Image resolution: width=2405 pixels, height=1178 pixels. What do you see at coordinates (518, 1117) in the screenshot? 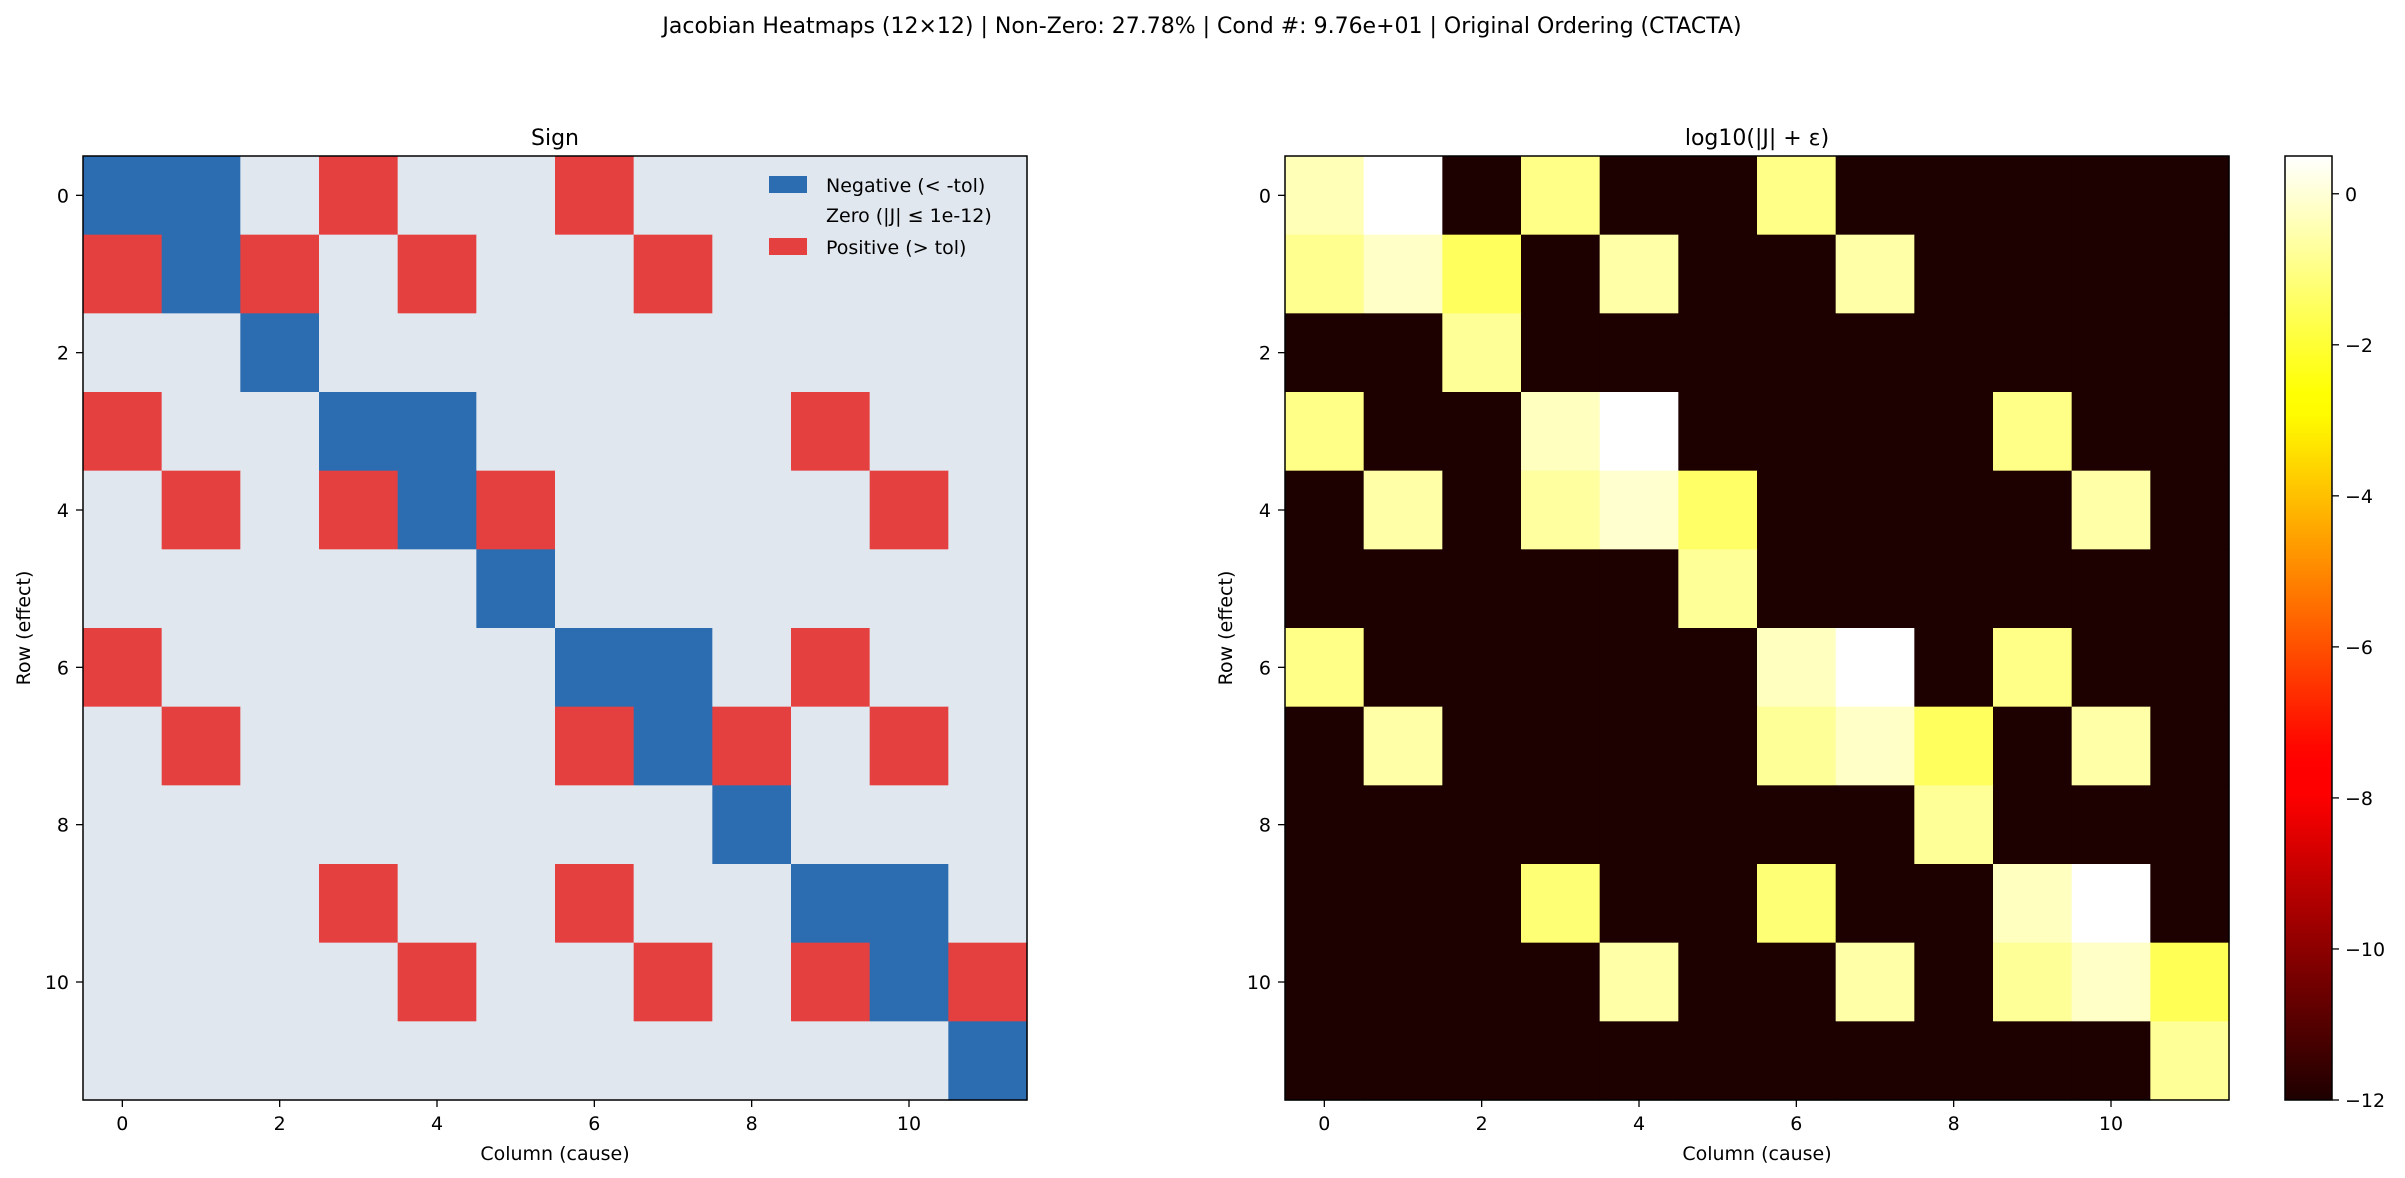
I see `sign-x-ticks: 0 2 4 6 8 10` at bounding box center [518, 1117].